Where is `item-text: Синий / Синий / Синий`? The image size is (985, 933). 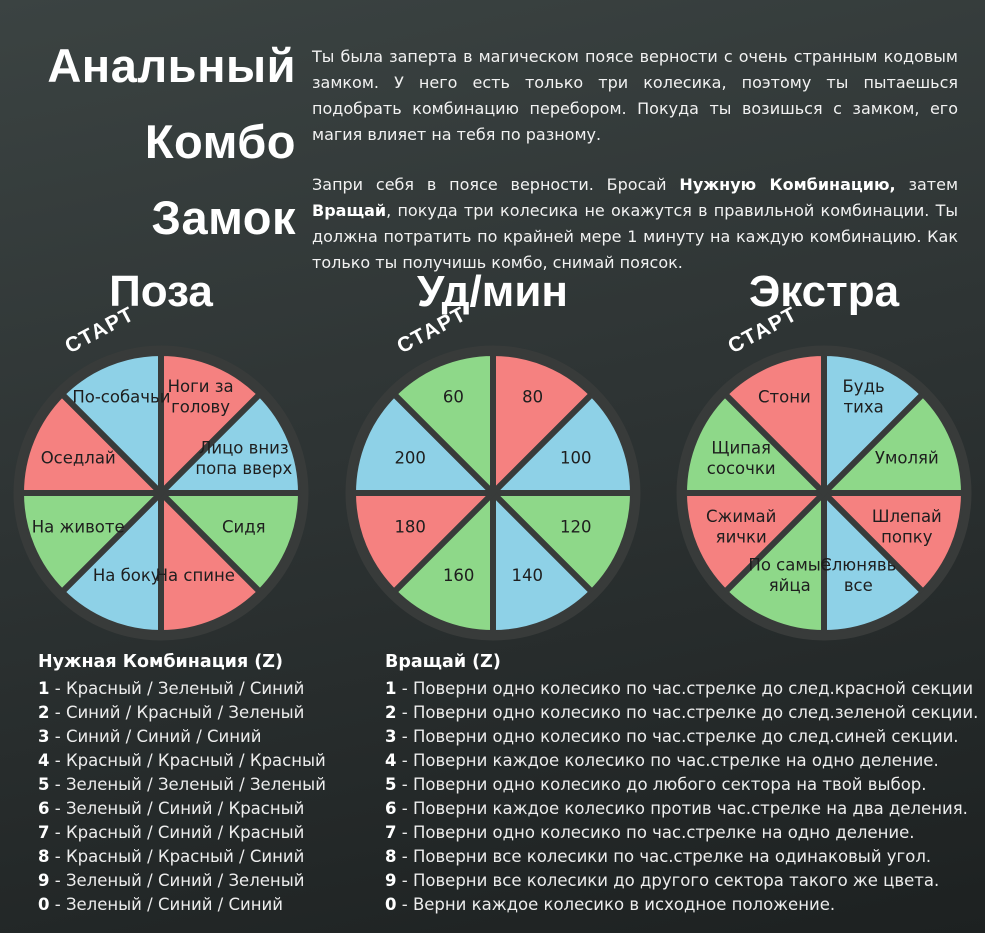 item-text: Синий / Синий / Синий is located at coordinates (163, 736).